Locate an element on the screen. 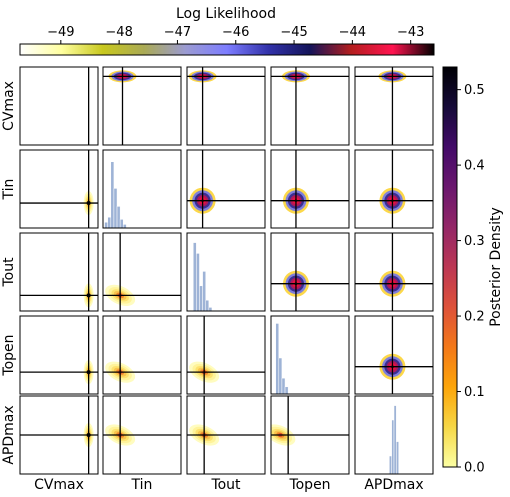 The height and width of the screenshot is (497, 510). posterior-tick-label: 0.5 is located at coordinates (474, 90).